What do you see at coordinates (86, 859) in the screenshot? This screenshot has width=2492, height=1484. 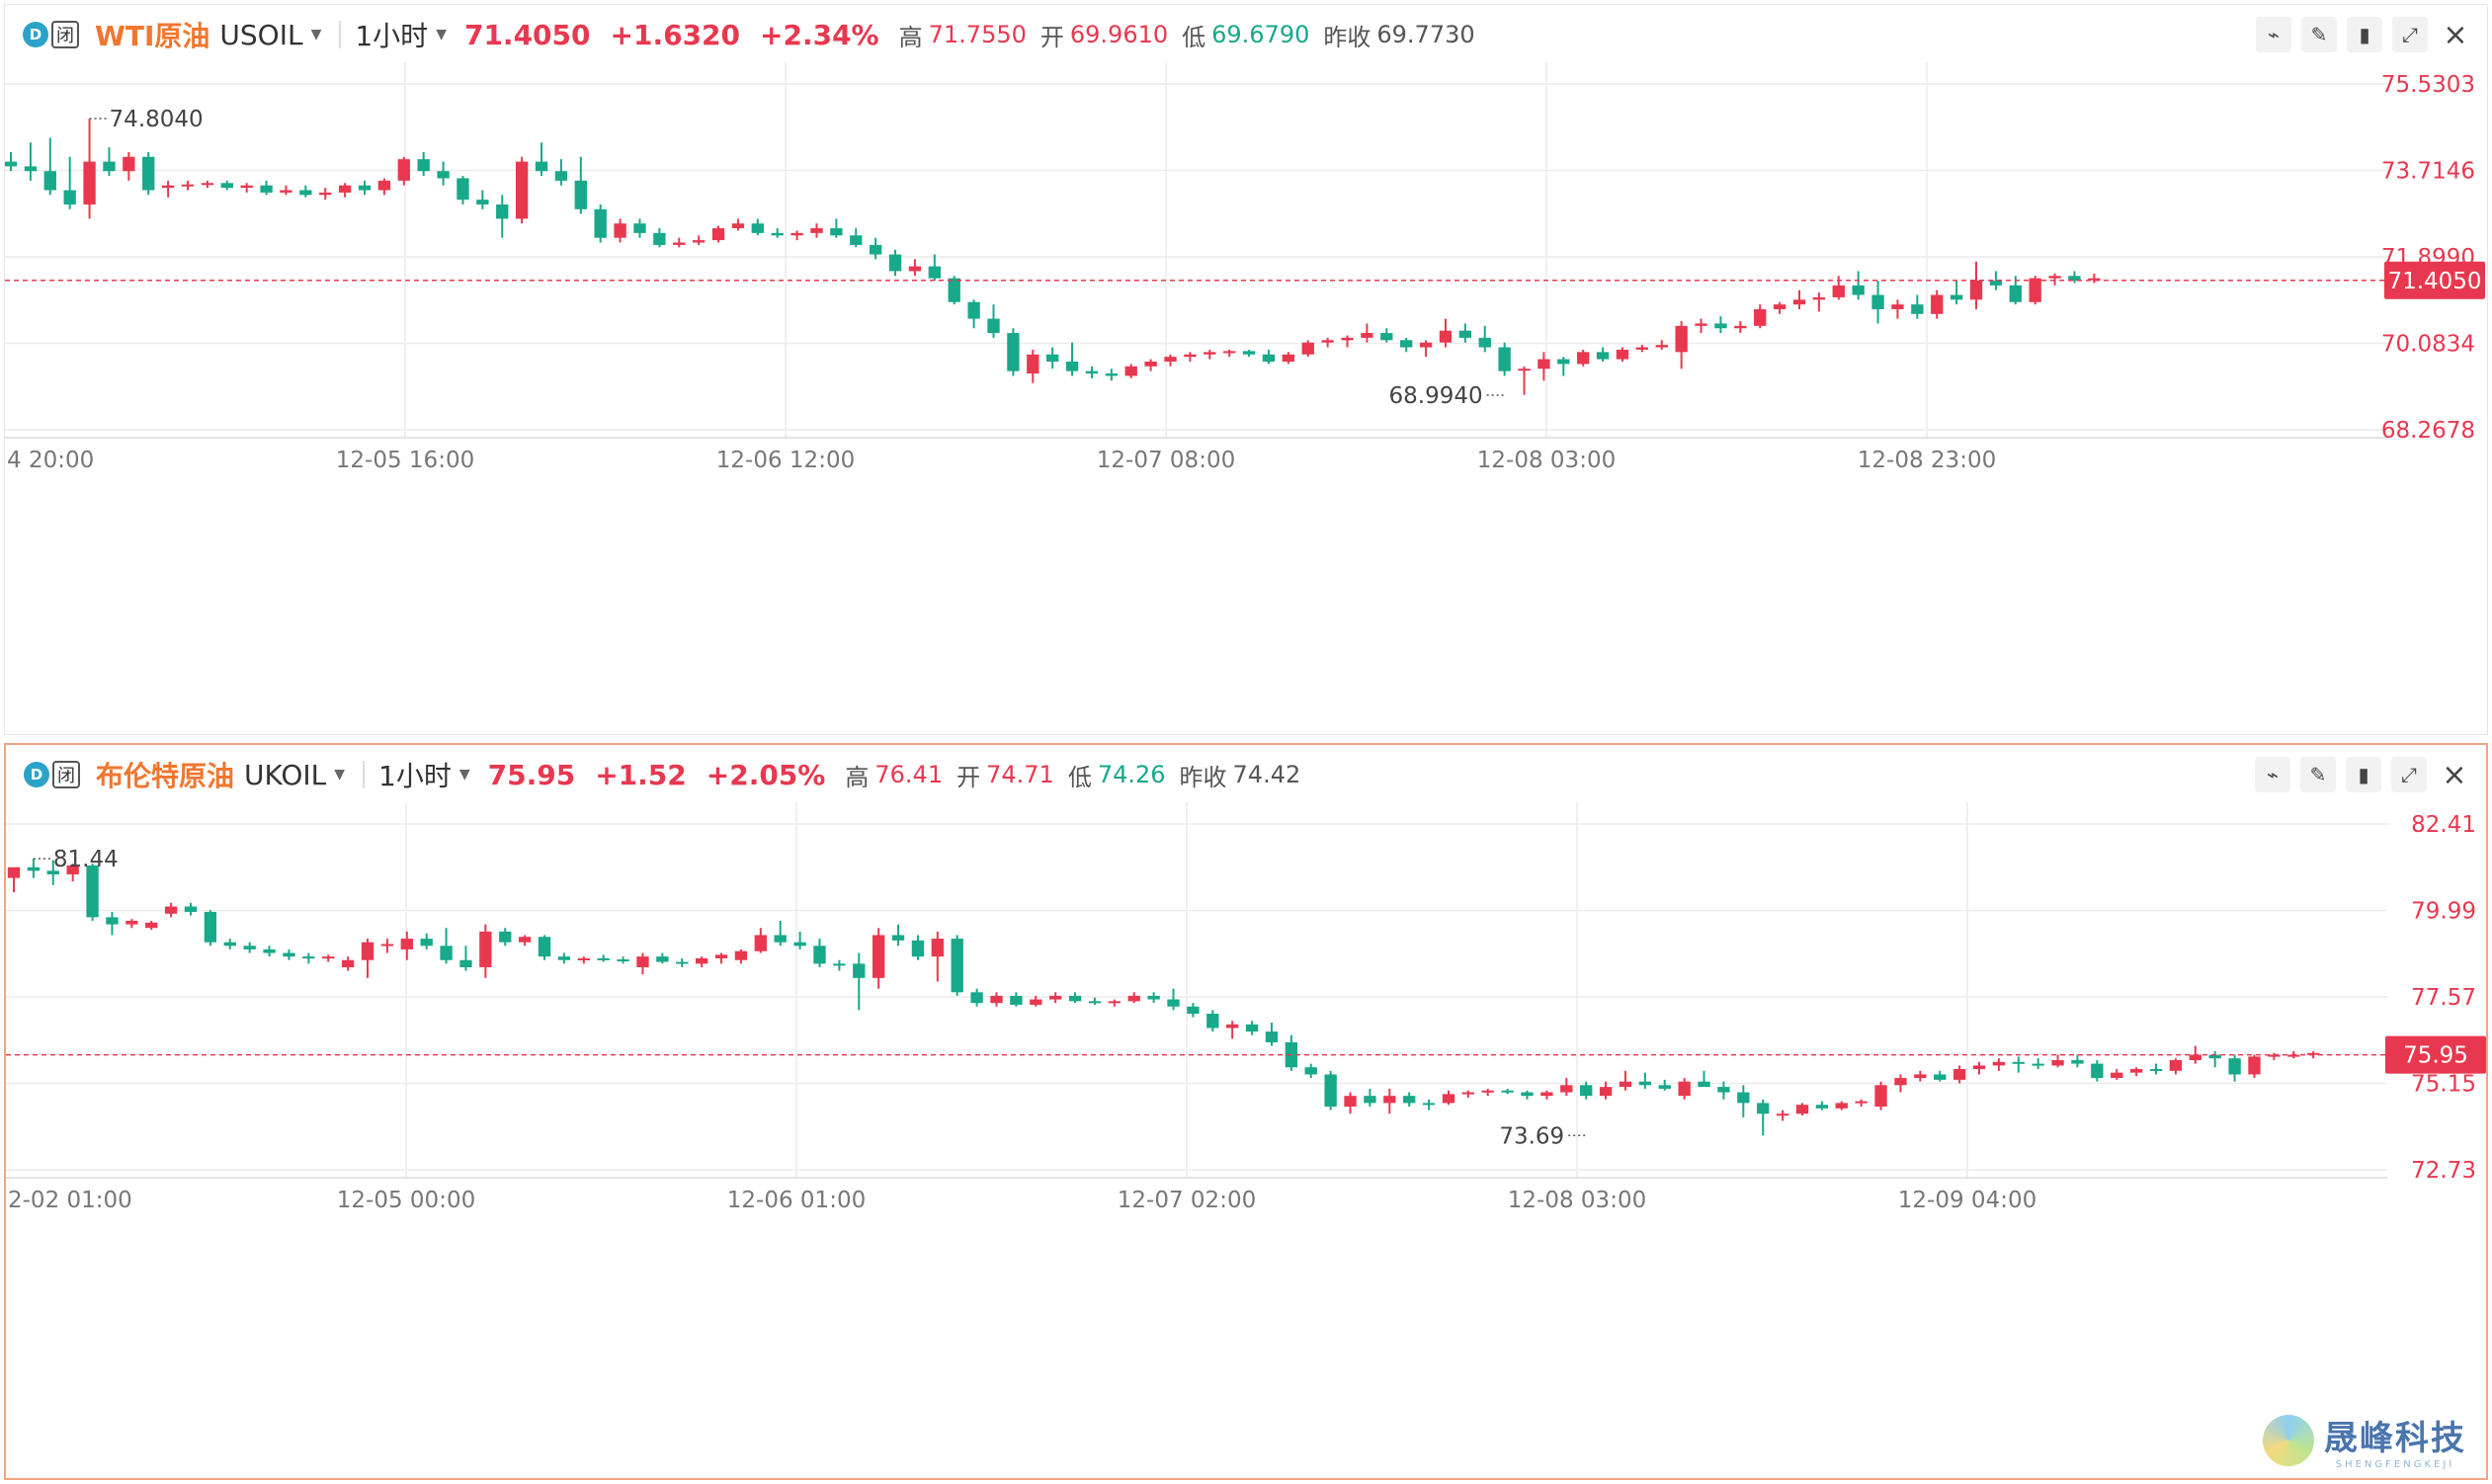 I see `annotation-label: 81.44` at bounding box center [86, 859].